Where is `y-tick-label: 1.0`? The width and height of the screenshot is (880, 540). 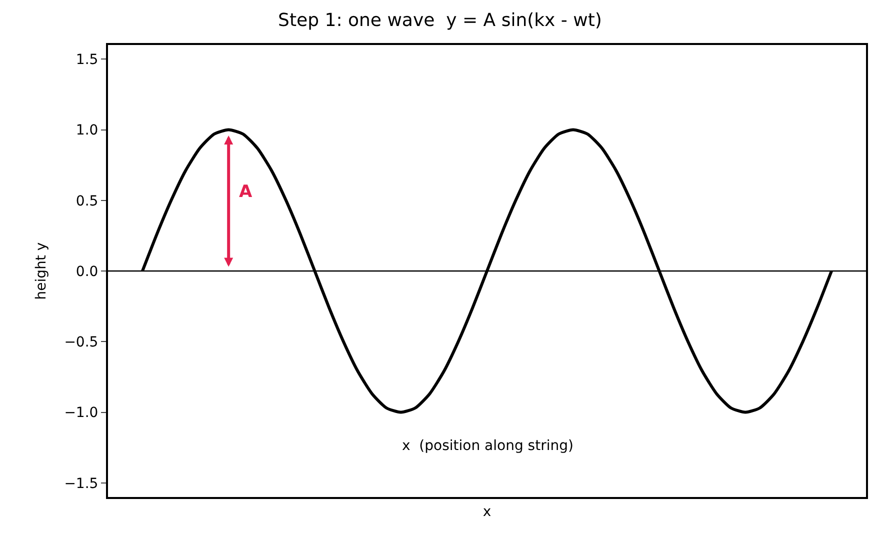 y-tick-label: 1.0 is located at coordinates (87, 130).